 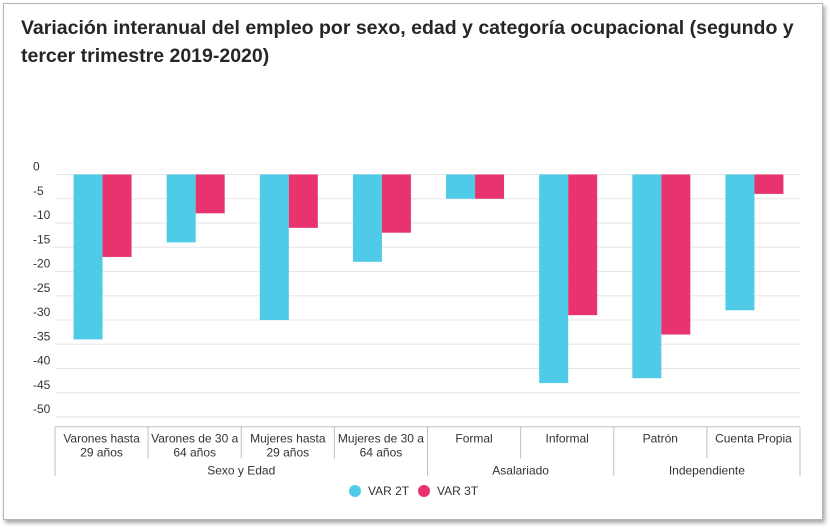 I want to click on category-label: Mujeres hasta, so click(x=288, y=439).